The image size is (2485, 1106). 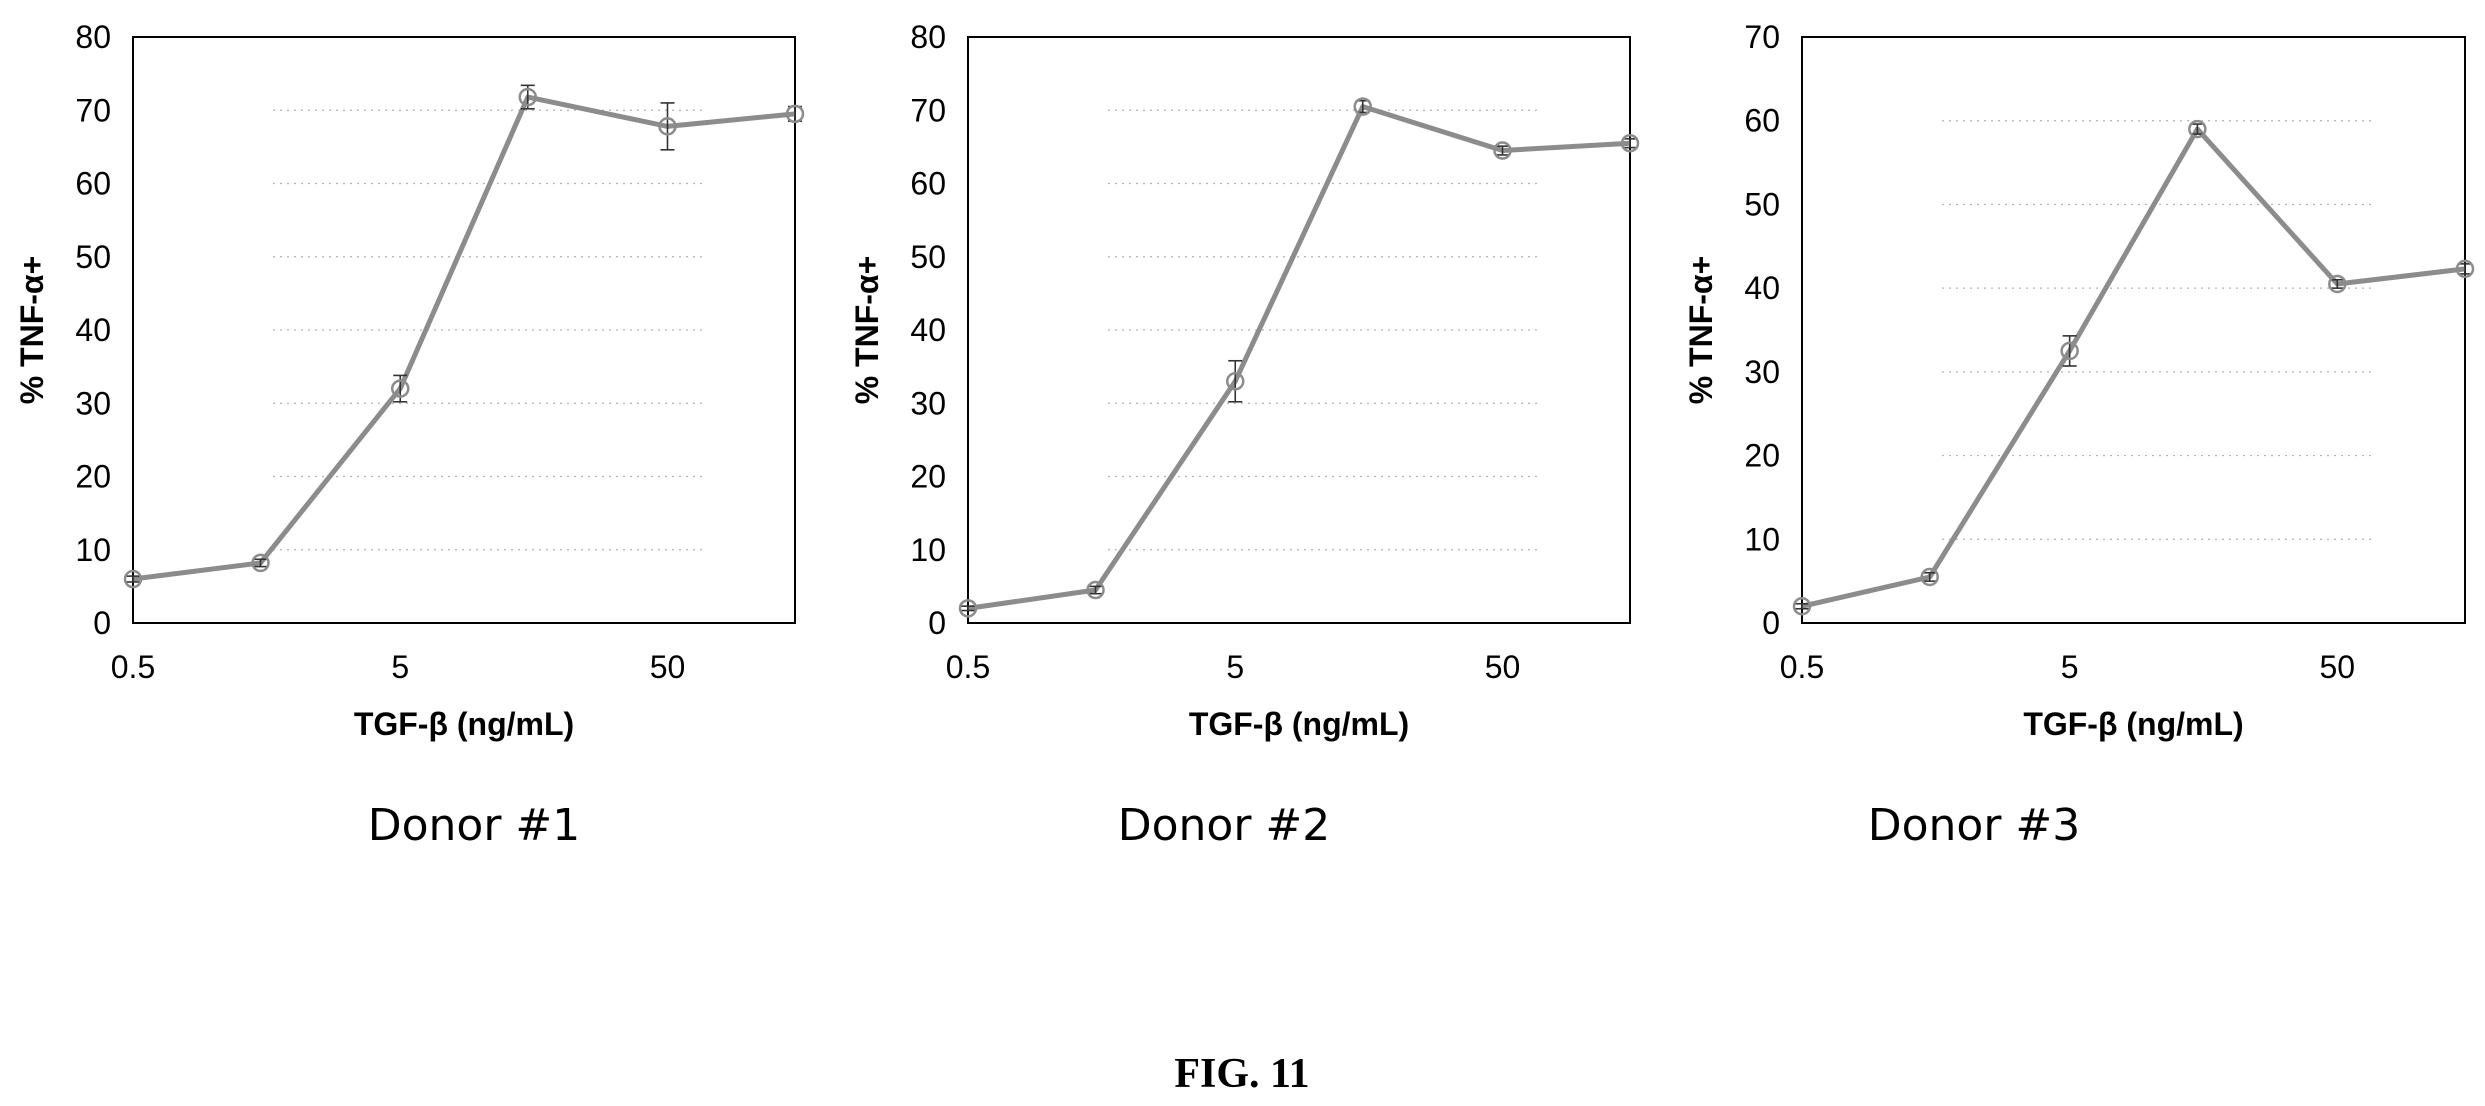 I want to click on plot-area, so click(x=2133, y=330).